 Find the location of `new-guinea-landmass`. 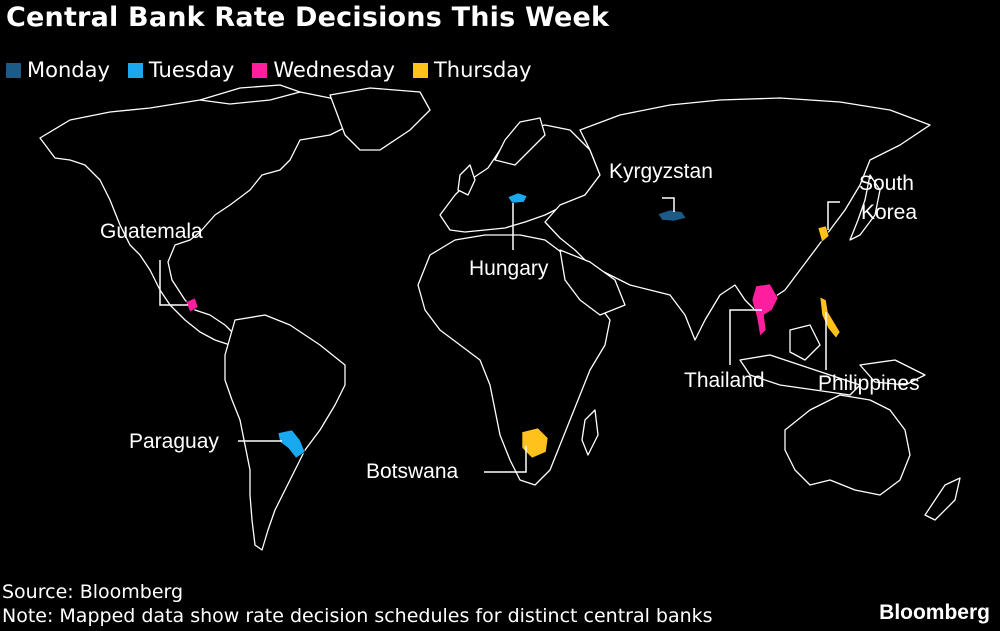

new-guinea-landmass is located at coordinates (892, 372).